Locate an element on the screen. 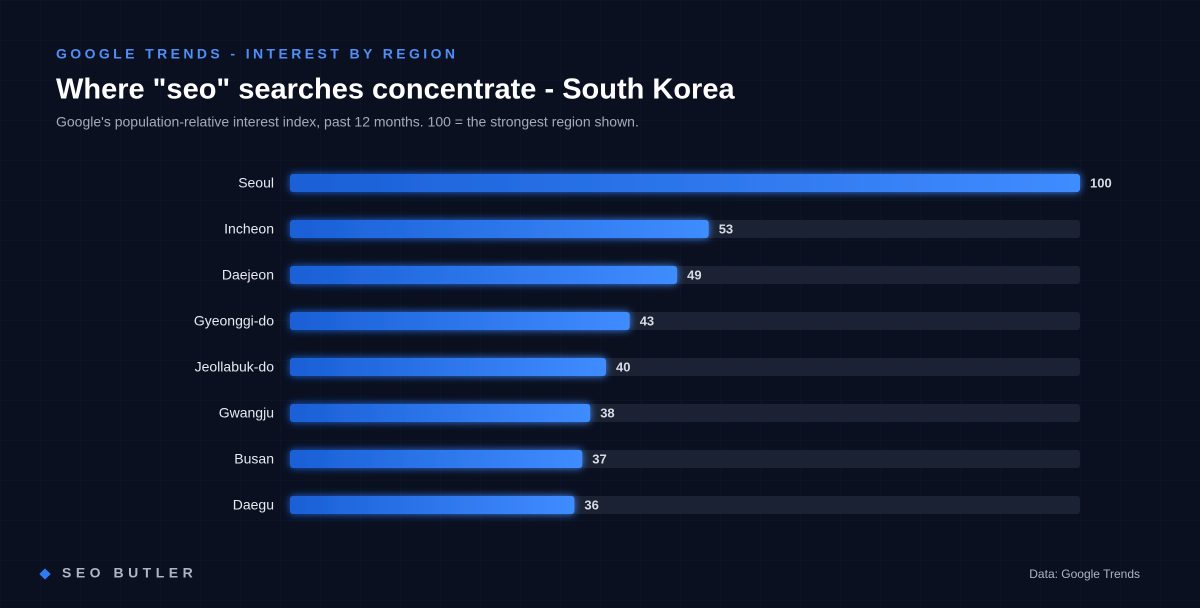 This screenshot has height=608, width=1200. value-label: 40 is located at coordinates (623, 366).